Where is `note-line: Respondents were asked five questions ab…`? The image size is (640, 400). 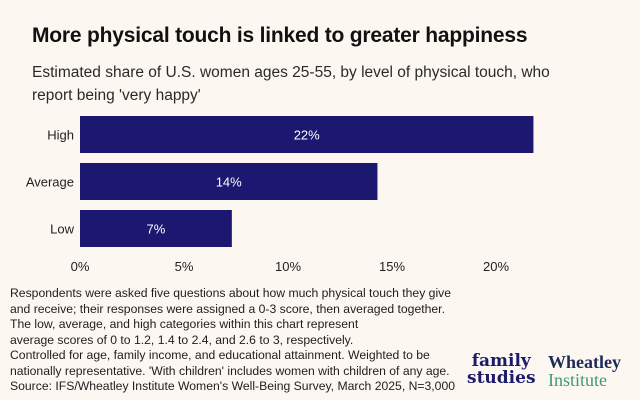 note-line: Respondents were asked five questions ab… is located at coordinates (231, 293).